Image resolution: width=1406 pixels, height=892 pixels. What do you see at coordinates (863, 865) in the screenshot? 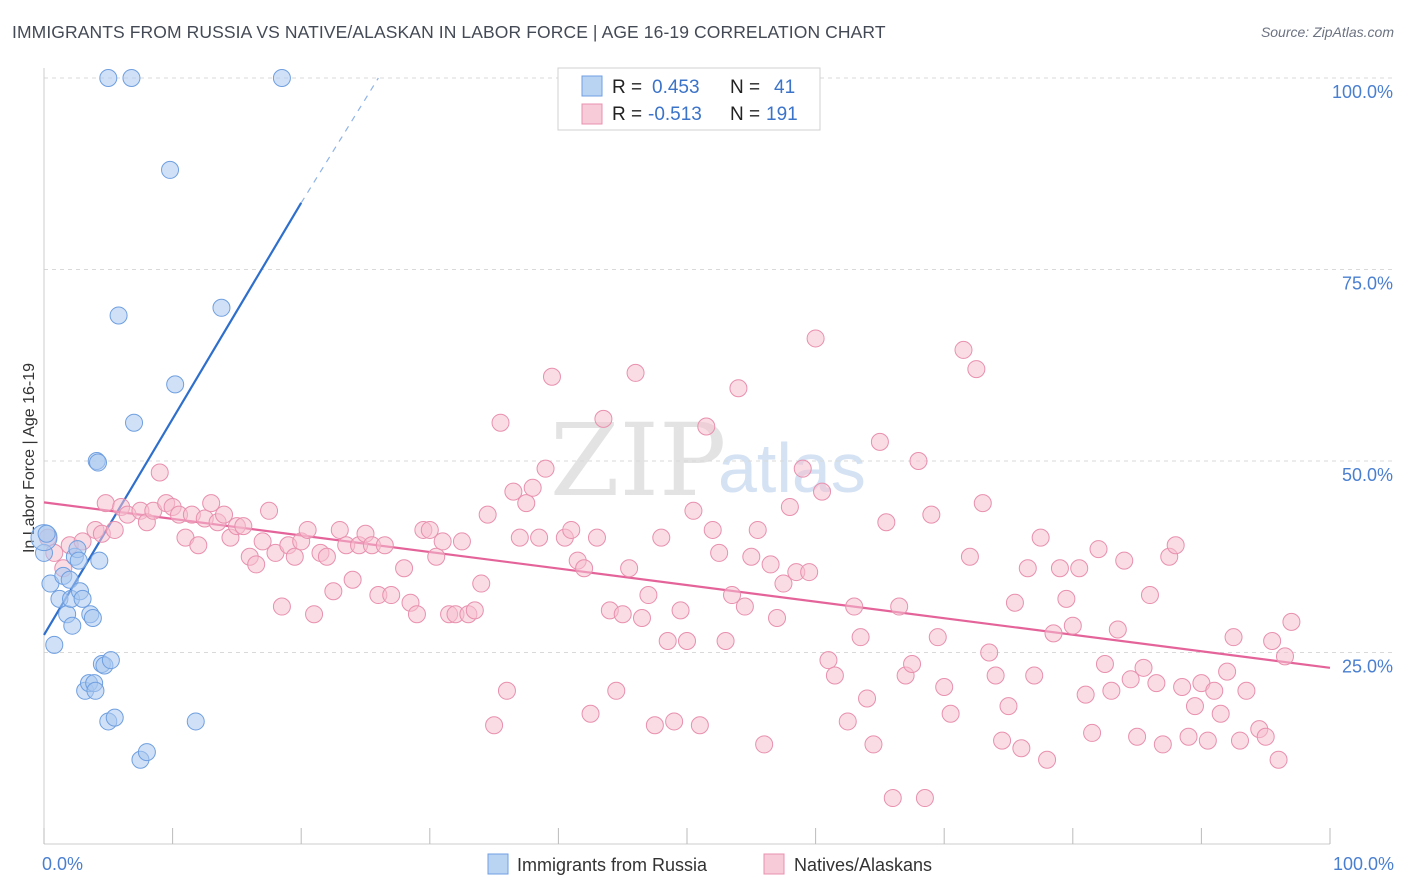
I see `bottom-legend-natives: Natives/Alaskans` at bounding box center [863, 865].